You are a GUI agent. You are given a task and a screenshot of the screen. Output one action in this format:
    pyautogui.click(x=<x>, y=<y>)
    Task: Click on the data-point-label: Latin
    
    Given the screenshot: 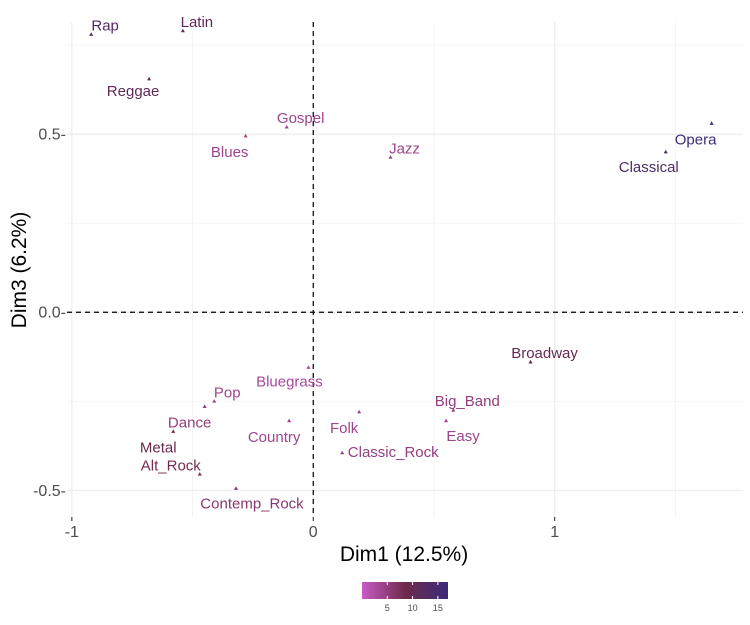 What is the action you would take?
    pyautogui.click(x=197, y=22)
    